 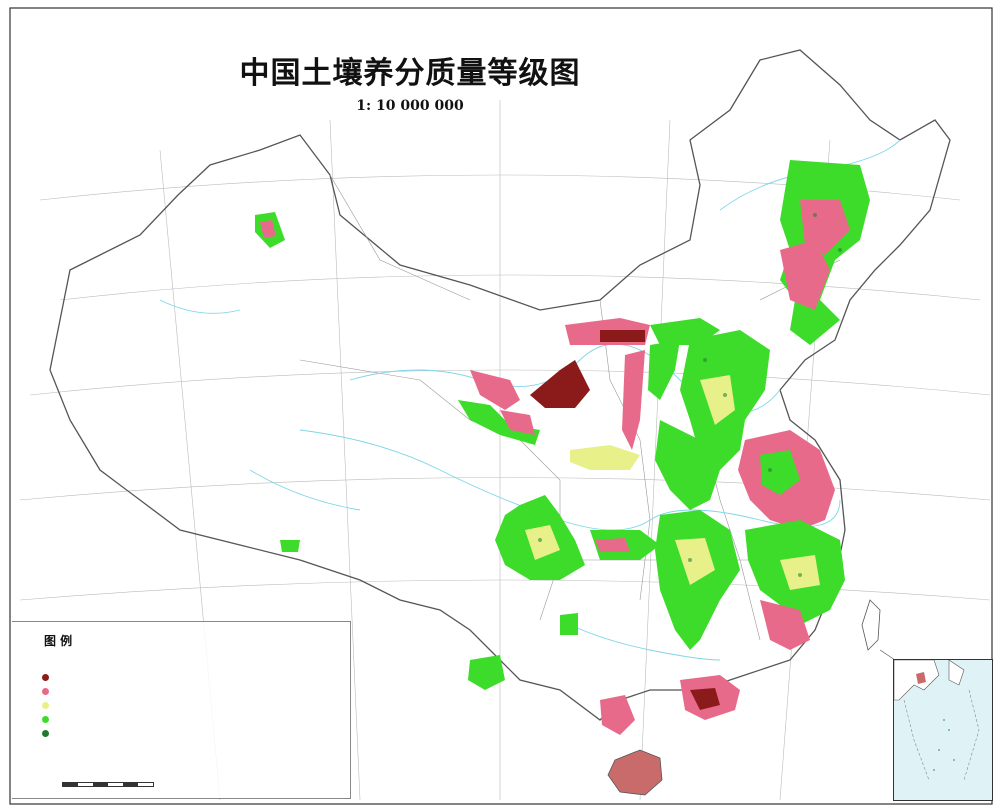 What do you see at coordinates (871, 625) in the screenshot?
I see `taiwan-island` at bounding box center [871, 625].